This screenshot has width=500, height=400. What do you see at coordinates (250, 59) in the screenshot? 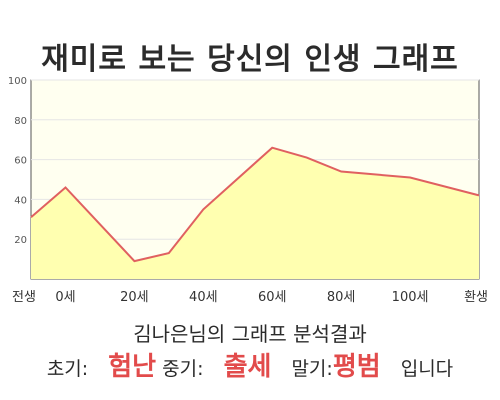
I see `chart-title: 재미로 보는 당신의 인생 그래프` at bounding box center [250, 59].